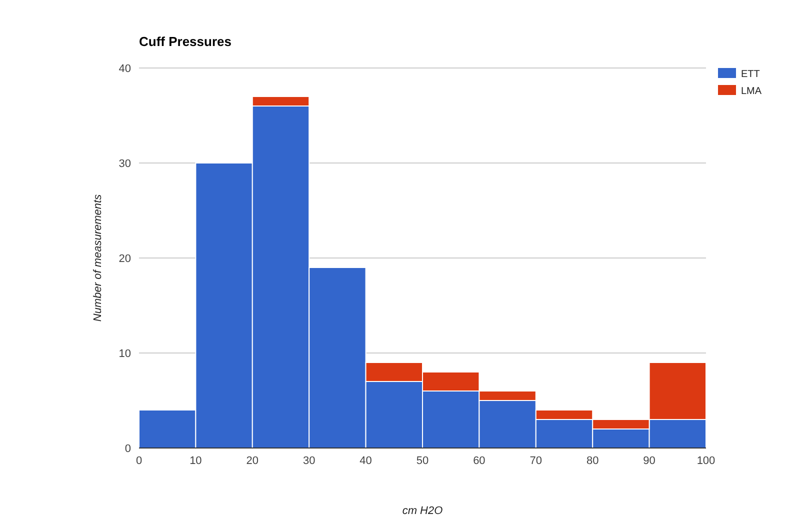 The image size is (791, 526). I want to click on x-tick-label: 80, so click(592, 461).